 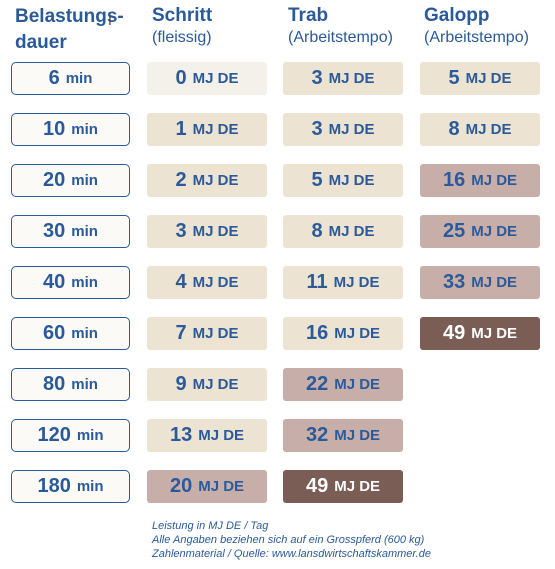 What do you see at coordinates (181, 231) in the screenshot?
I see `schritt-value: 3` at bounding box center [181, 231].